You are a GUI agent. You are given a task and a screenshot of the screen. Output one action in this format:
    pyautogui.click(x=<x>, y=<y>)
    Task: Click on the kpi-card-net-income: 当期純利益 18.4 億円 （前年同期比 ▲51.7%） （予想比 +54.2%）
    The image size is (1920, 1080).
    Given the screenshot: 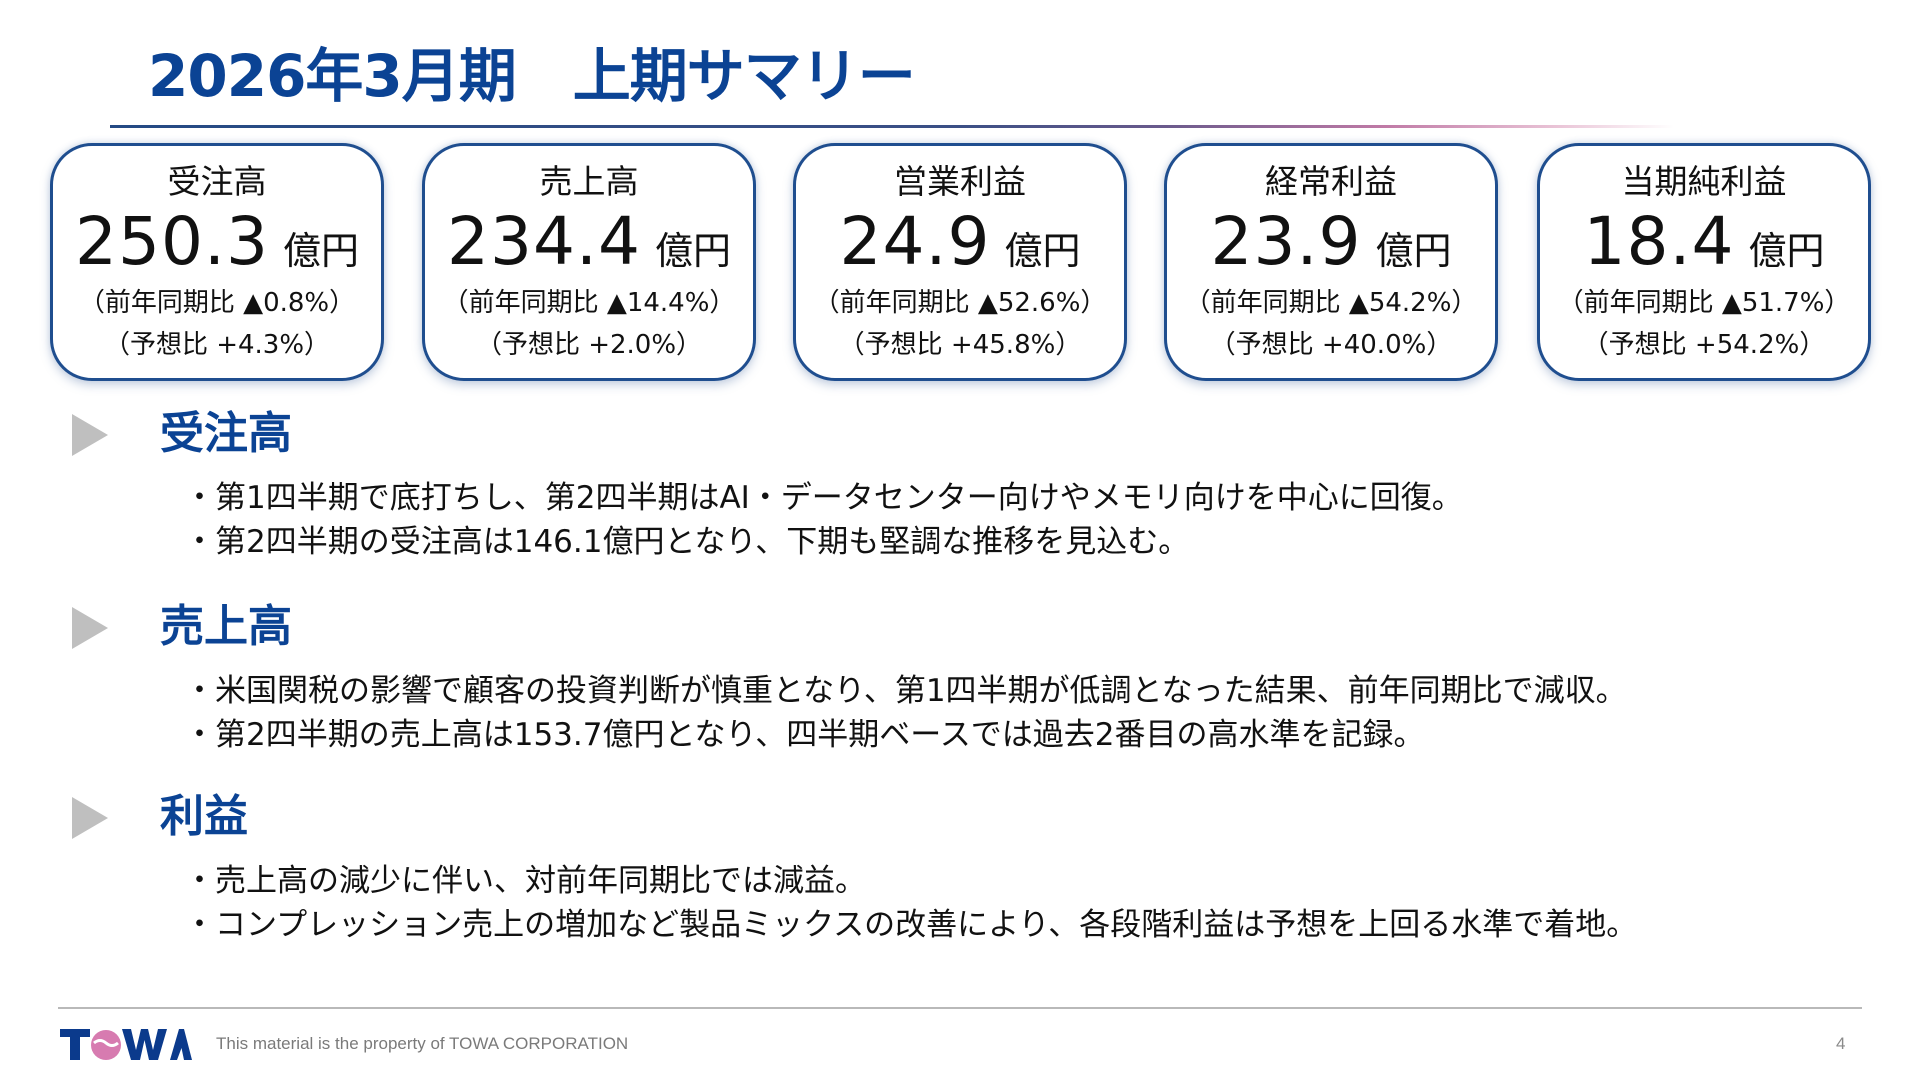 What is the action you would take?
    pyautogui.click(x=1704, y=262)
    